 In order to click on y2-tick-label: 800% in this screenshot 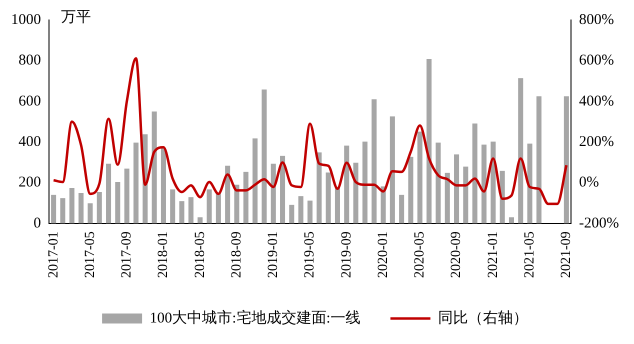, I will do `click(596, 20)`.